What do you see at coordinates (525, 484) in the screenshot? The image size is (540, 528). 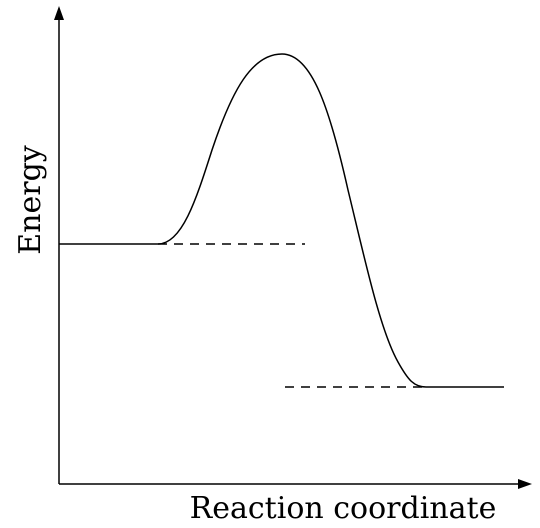 I see `x-axis-arrowhead` at bounding box center [525, 484].